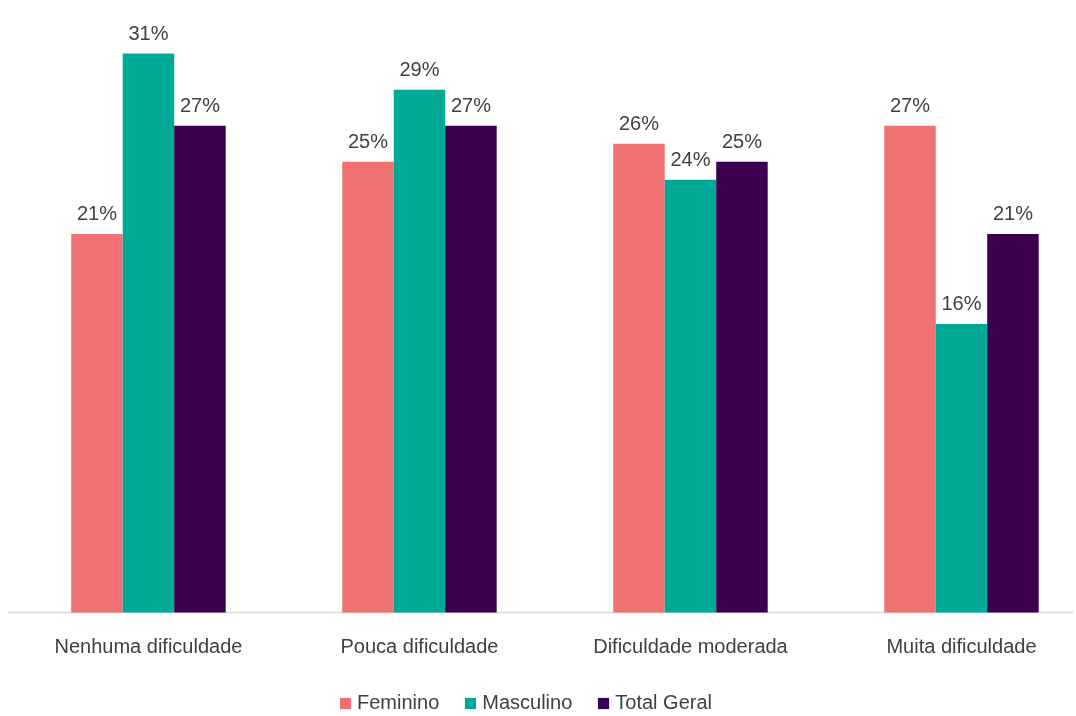 The image size is (1076, 716). Describe the element at coordinates (148, 32) in the screenshot. I see `data-label: 31%` at that location.